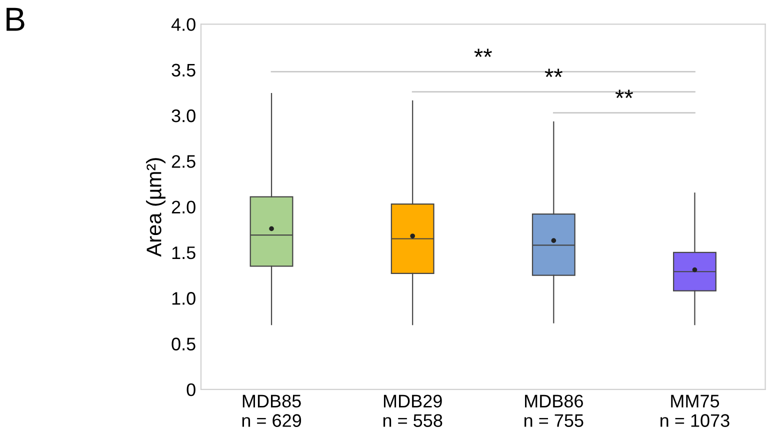  I want to click on y-tick-label: 2.0, so click(184, 207).